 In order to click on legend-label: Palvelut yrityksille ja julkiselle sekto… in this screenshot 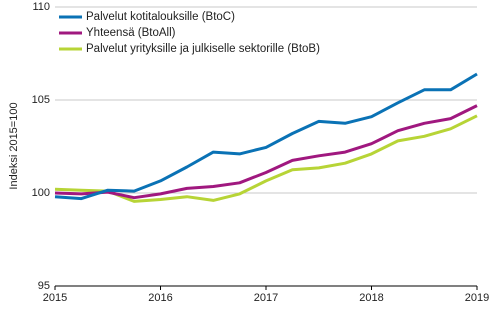, I will do `click(203, 49)`.